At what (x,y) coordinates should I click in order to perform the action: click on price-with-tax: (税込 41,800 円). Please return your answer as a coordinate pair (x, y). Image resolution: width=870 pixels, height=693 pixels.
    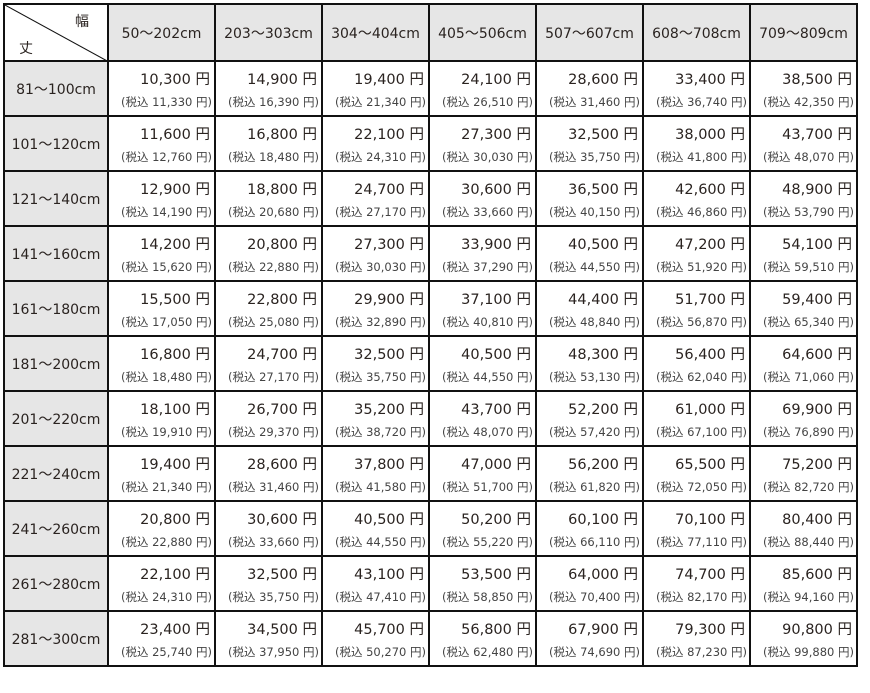
    Looking at the image, I should click on (701, 157).